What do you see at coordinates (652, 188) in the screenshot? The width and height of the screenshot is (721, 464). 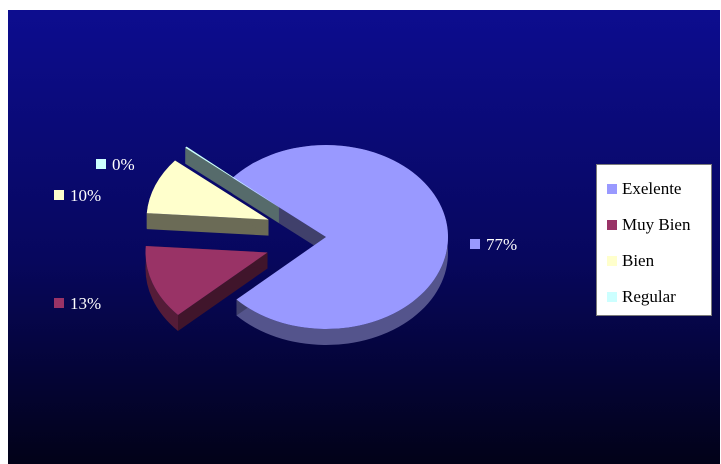 I see `legend-label-exelente: Exelente` at bounding box center [652, 188].